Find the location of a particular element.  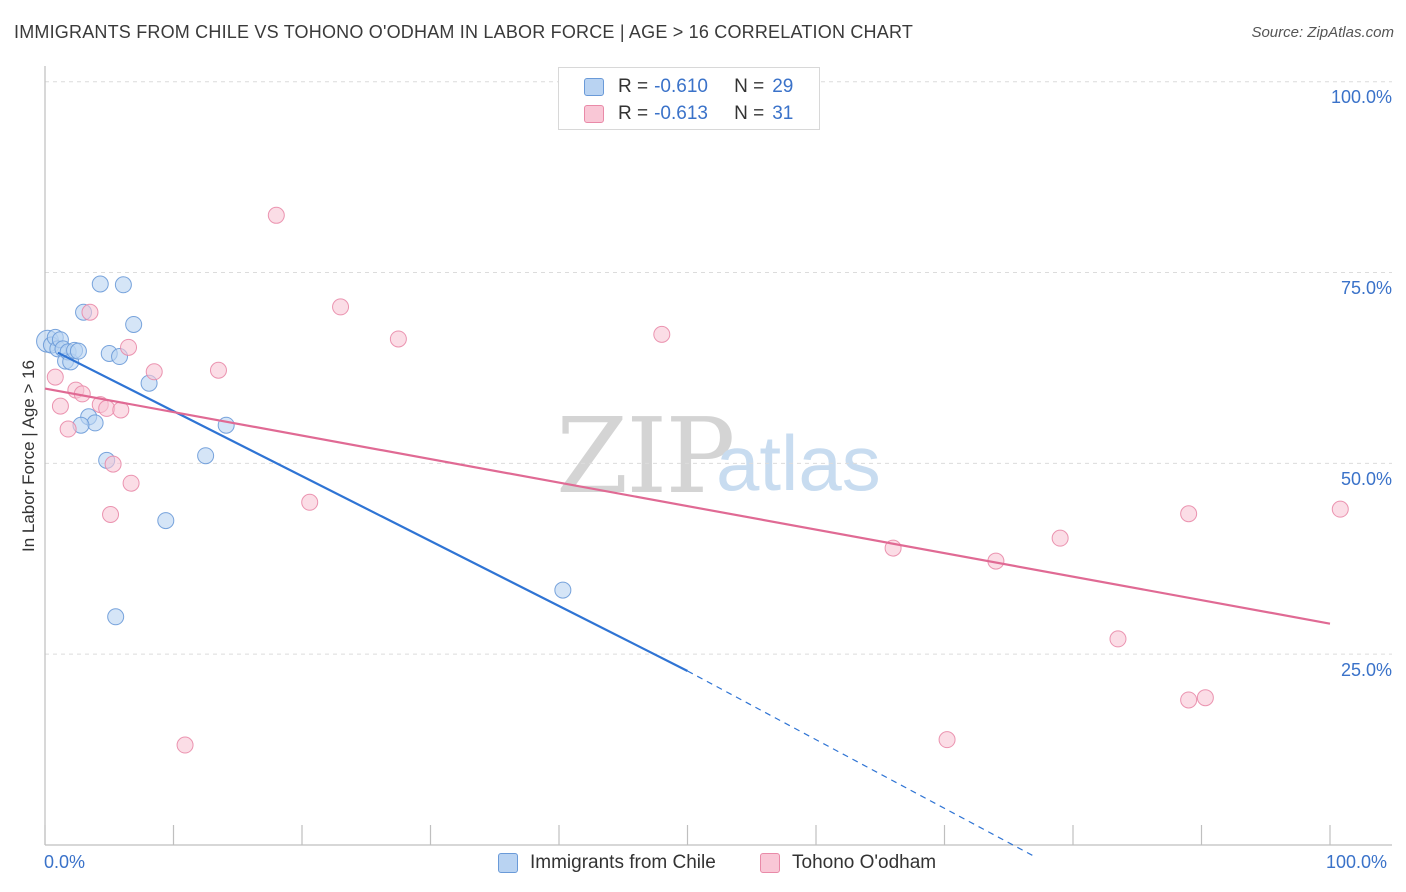

series-legend: Immigrants from Chile Tohono O'odham is located at coordinates (703, 865).